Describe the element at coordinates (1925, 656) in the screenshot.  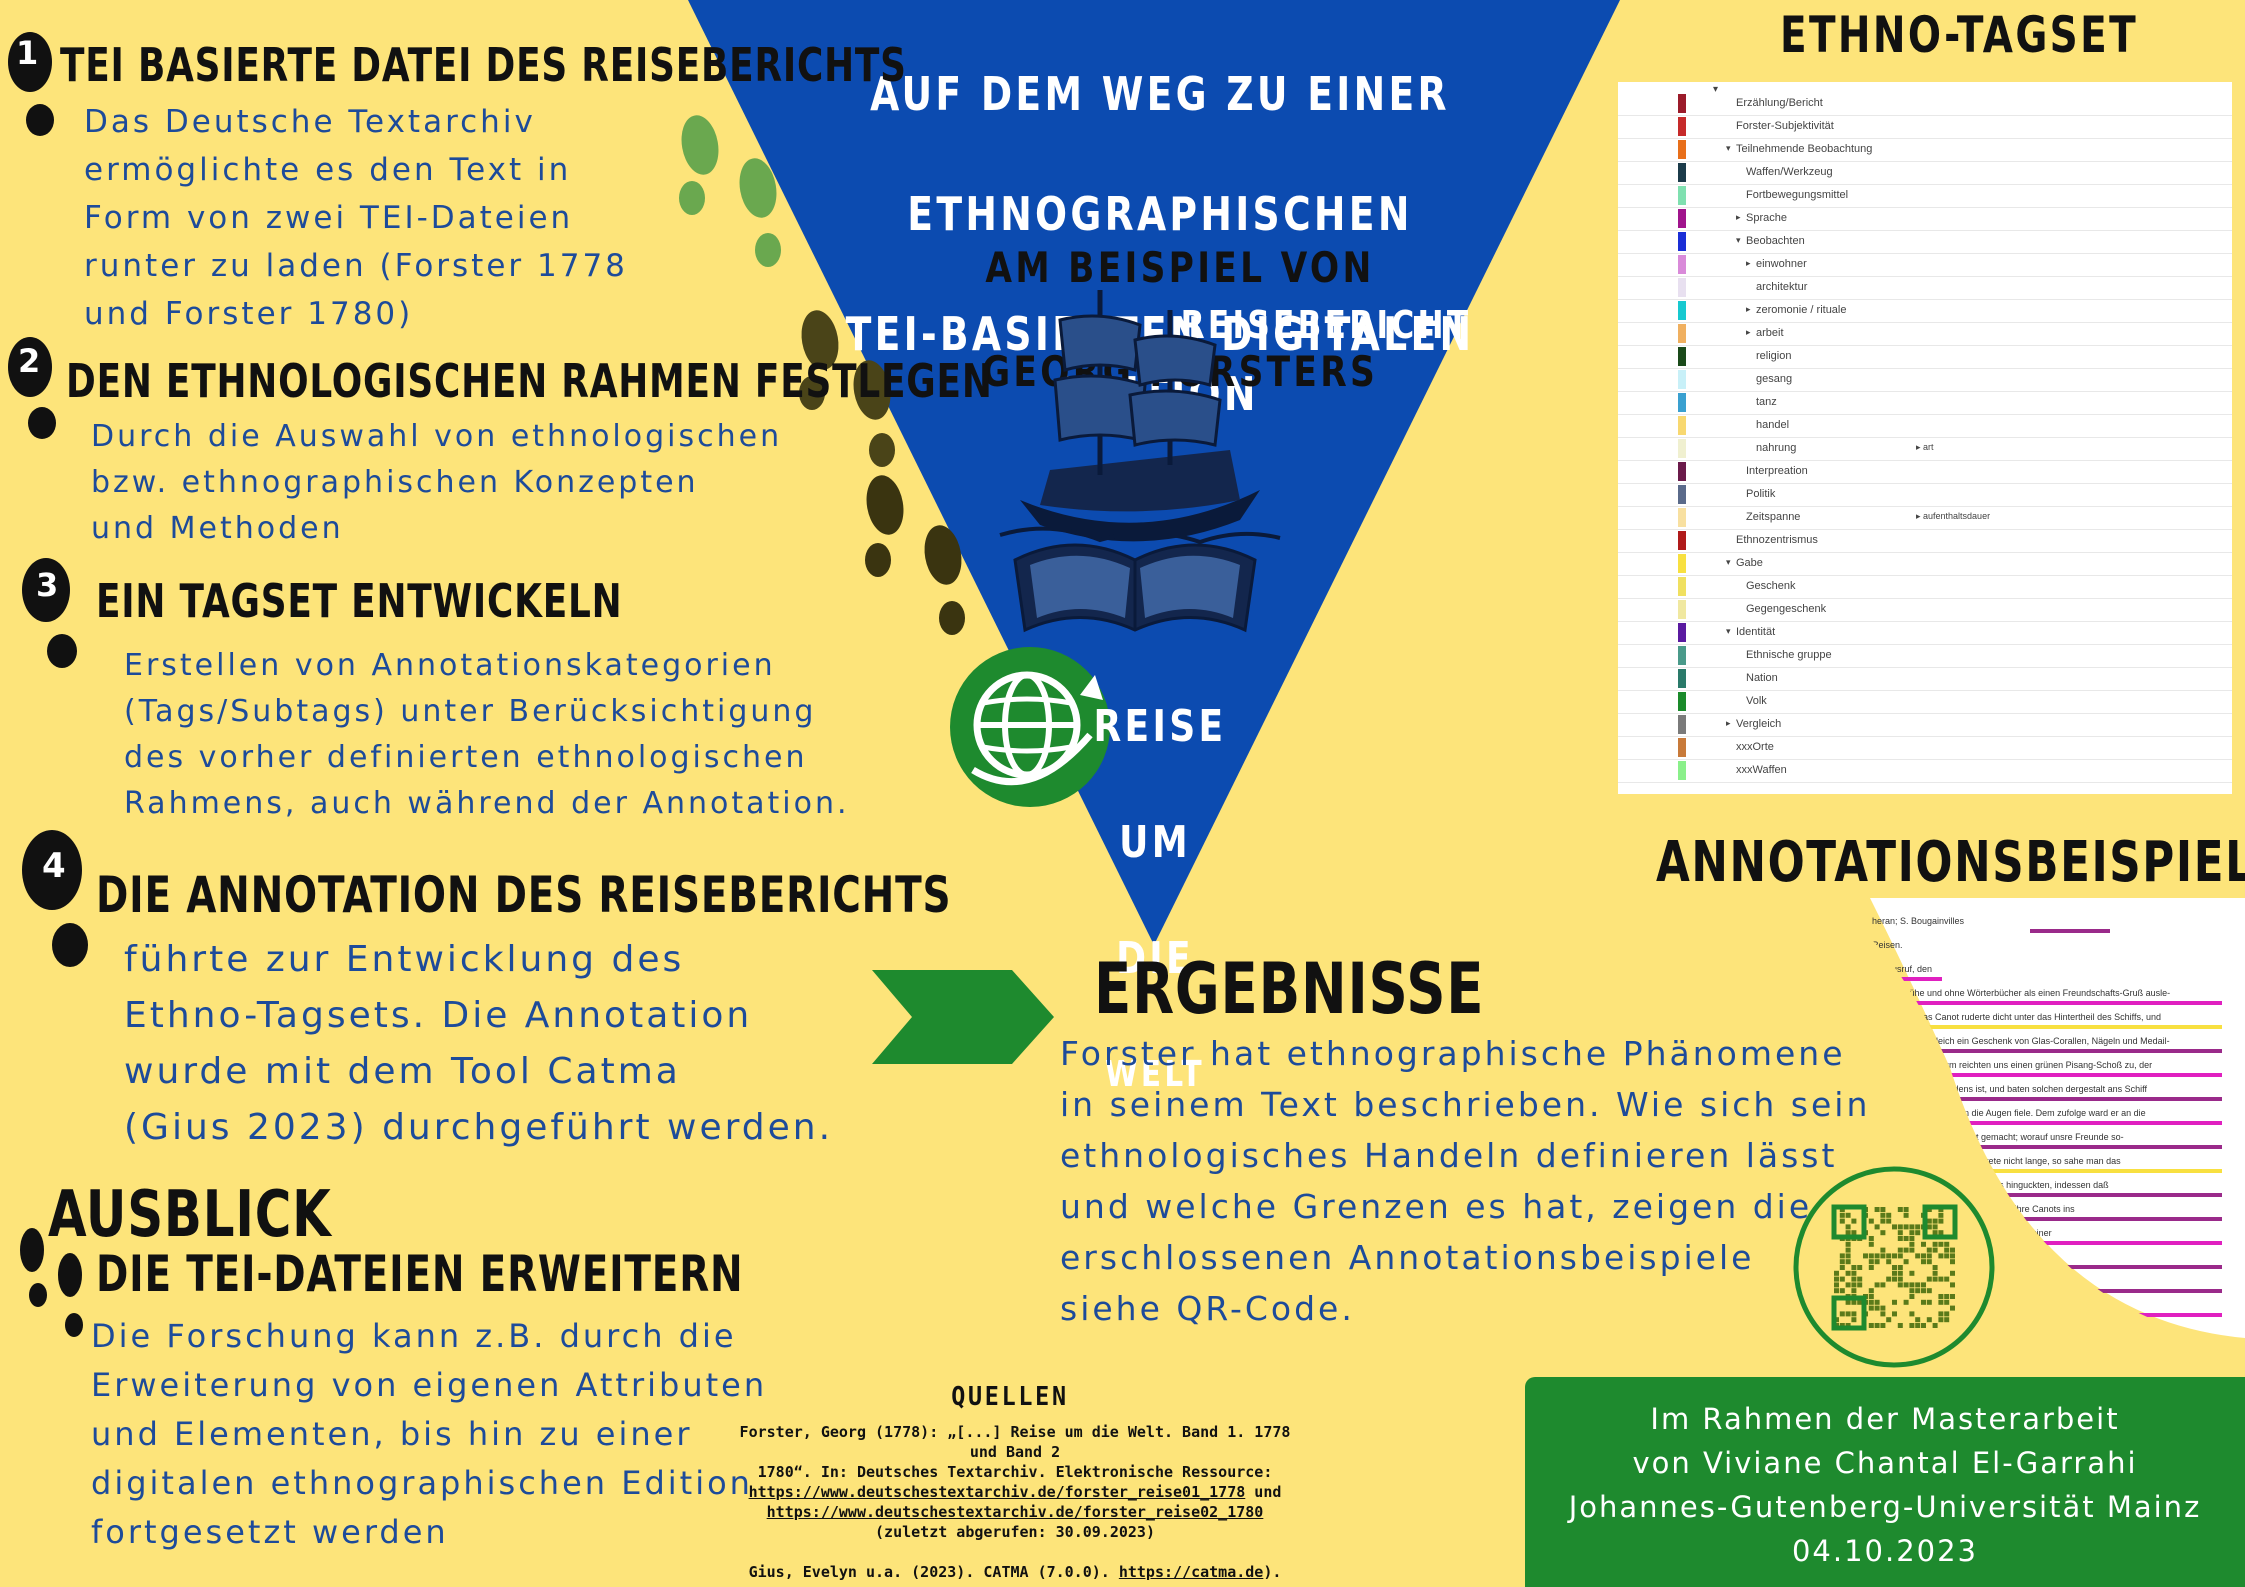
I see `tagset-row: Ethnische gruppe` at that location.